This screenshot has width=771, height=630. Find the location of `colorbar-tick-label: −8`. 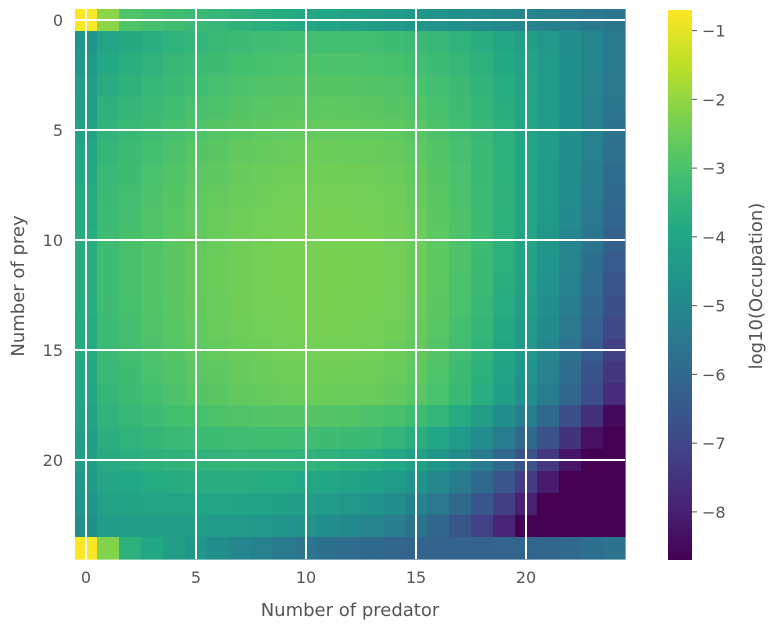

colorbar-tick-label: −8 is located at coordinates (714, 512).